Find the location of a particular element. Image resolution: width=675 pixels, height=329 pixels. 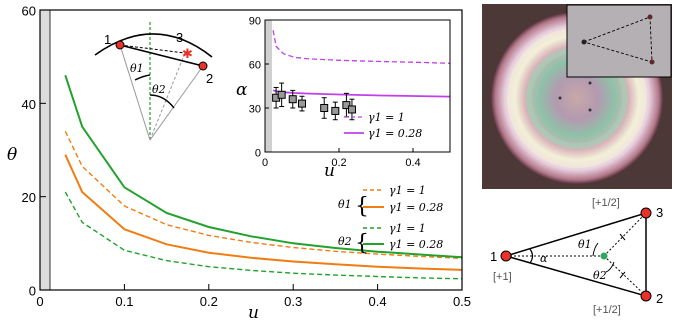

top-diagram-arc is located at coordinates (153, 45).